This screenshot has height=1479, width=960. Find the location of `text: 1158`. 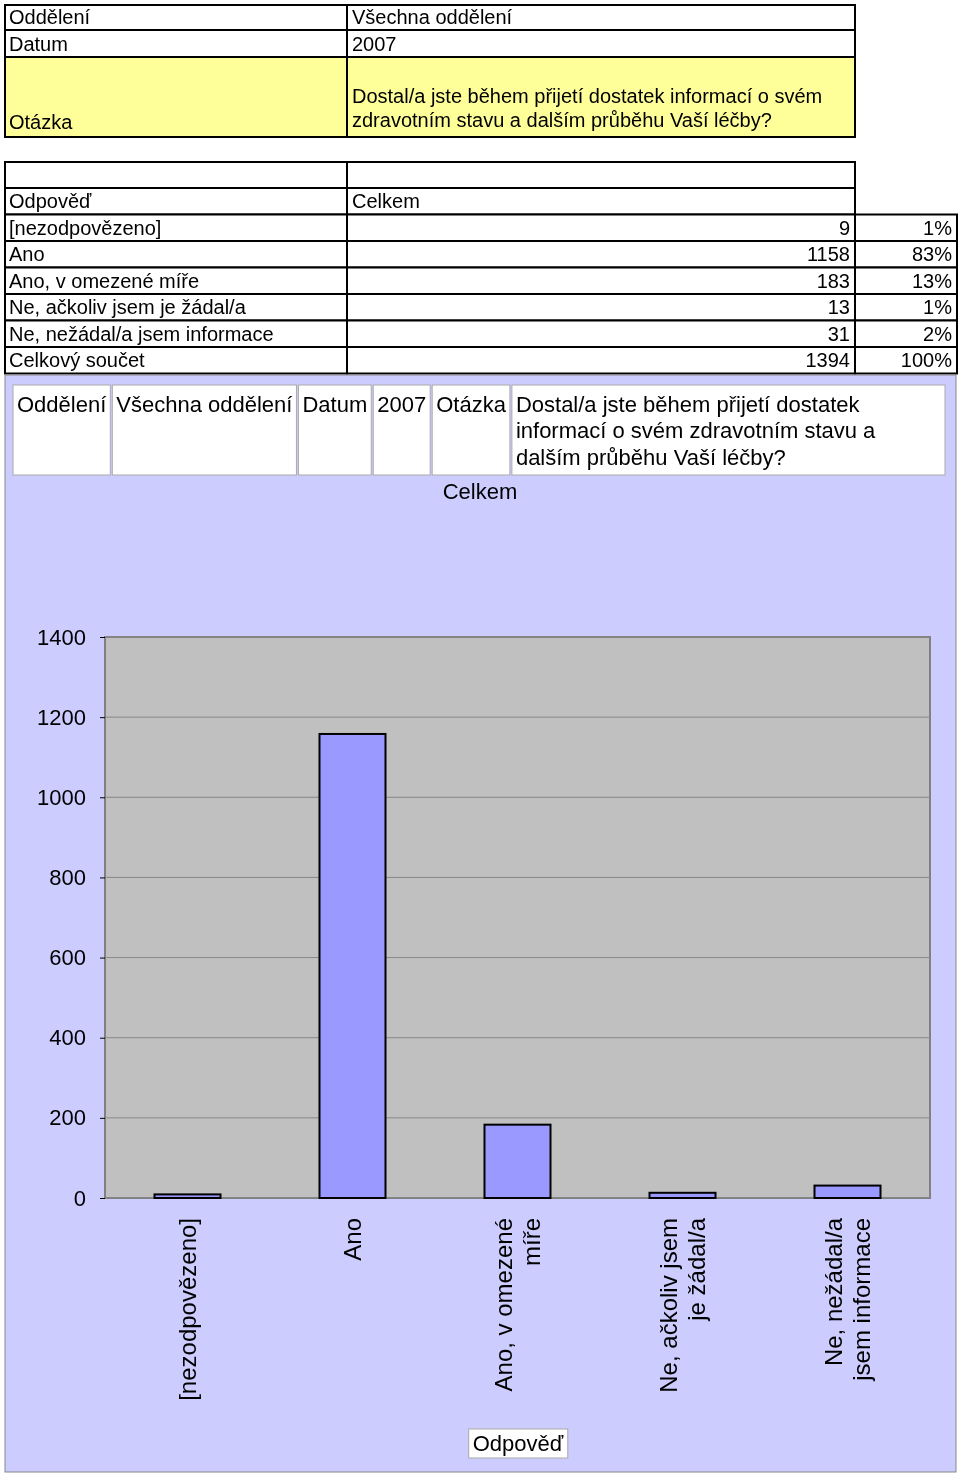

text: 1158 is located at coordinates (828, 254).